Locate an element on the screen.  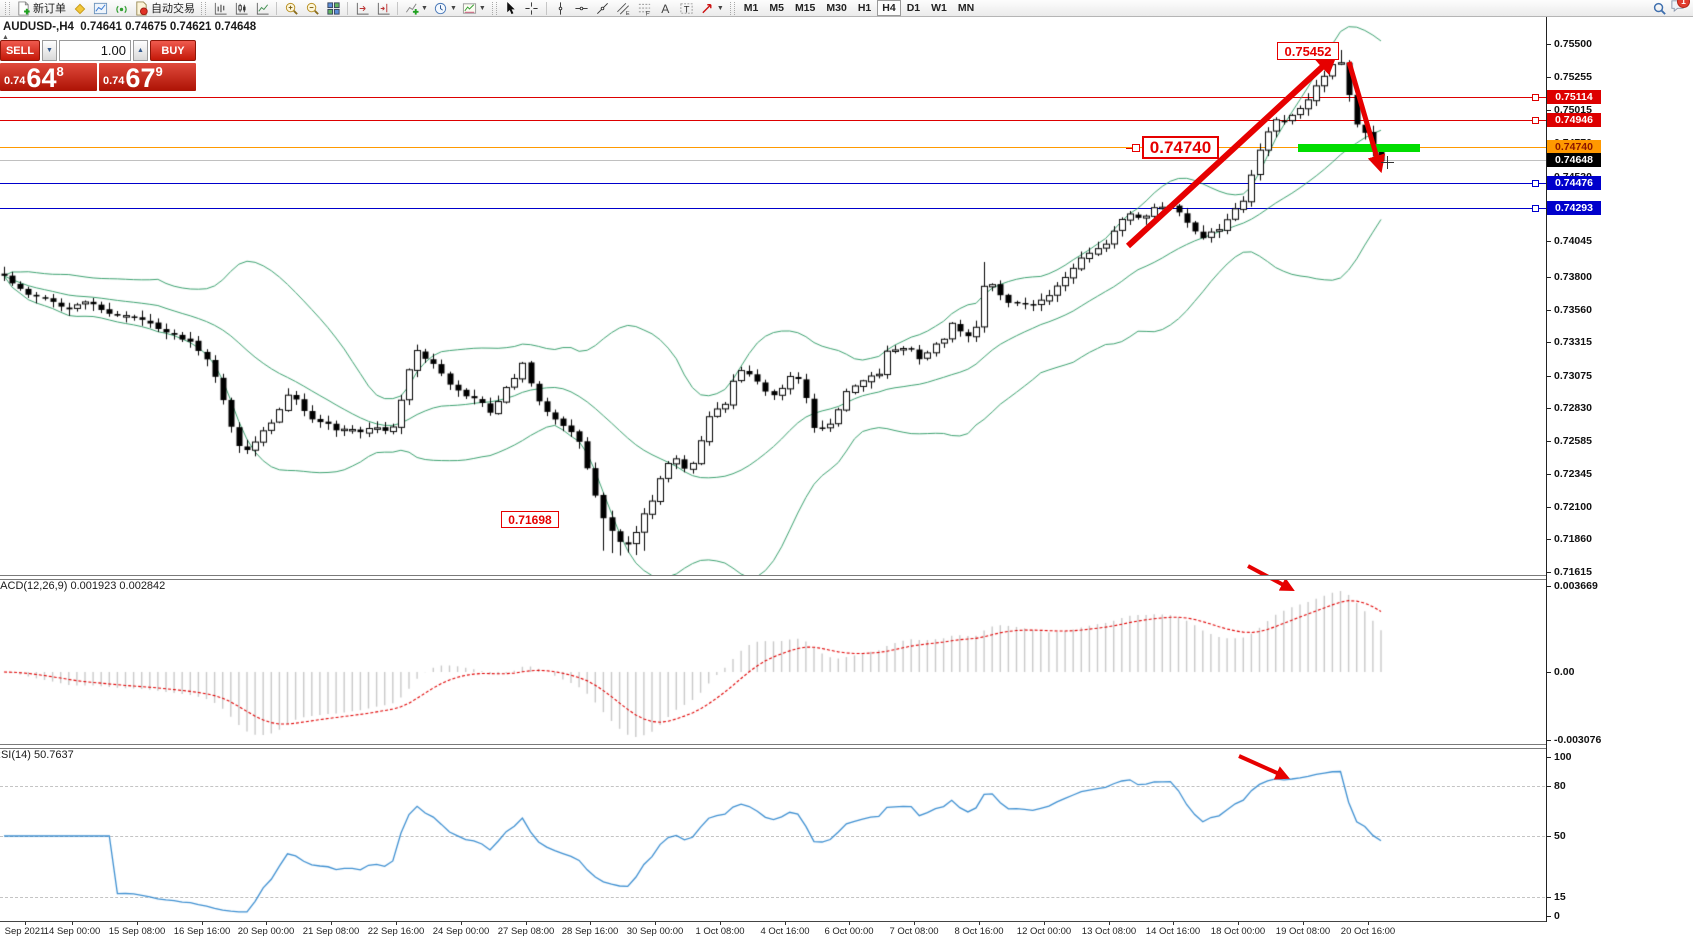
horizontal-line-button is located at coordinates (582, 8).